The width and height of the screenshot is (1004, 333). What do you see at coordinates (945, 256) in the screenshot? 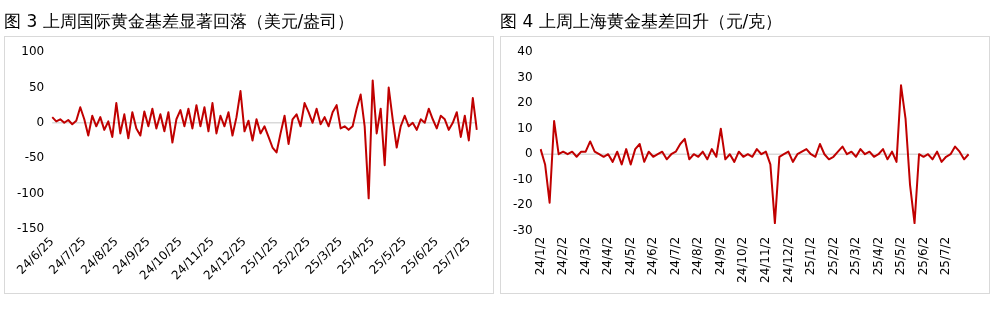
I see `x-tick-label: 25/7/2` at bounding box center [945, 256].